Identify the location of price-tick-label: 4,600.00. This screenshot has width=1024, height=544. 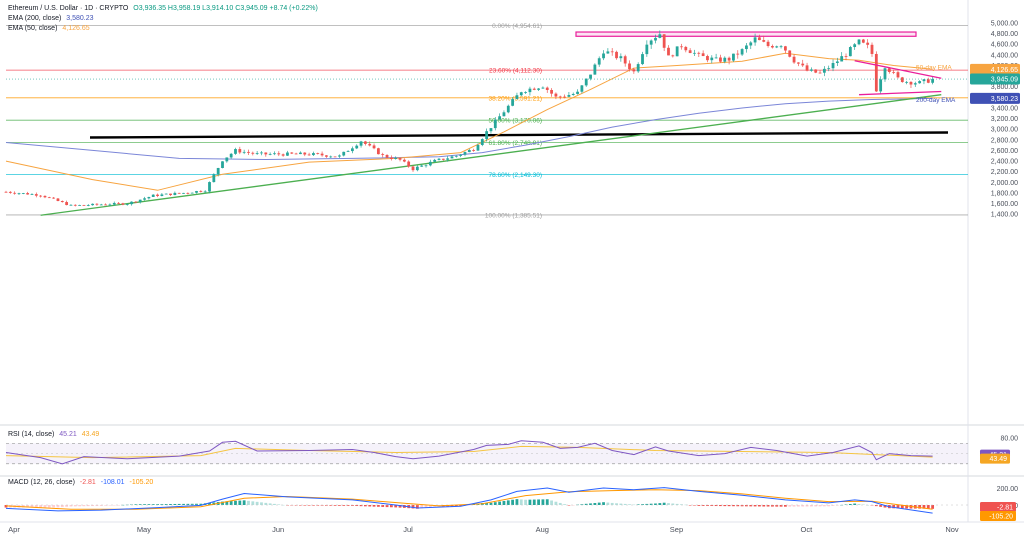
(1004, 45).